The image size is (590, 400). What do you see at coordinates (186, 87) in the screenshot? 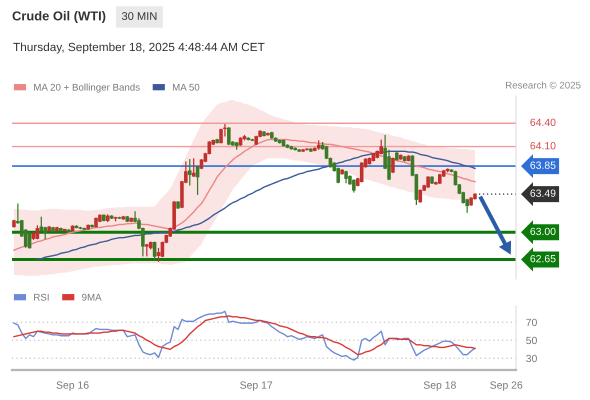
I see `legend-label: MA 50` at bounding box center [186, 87].